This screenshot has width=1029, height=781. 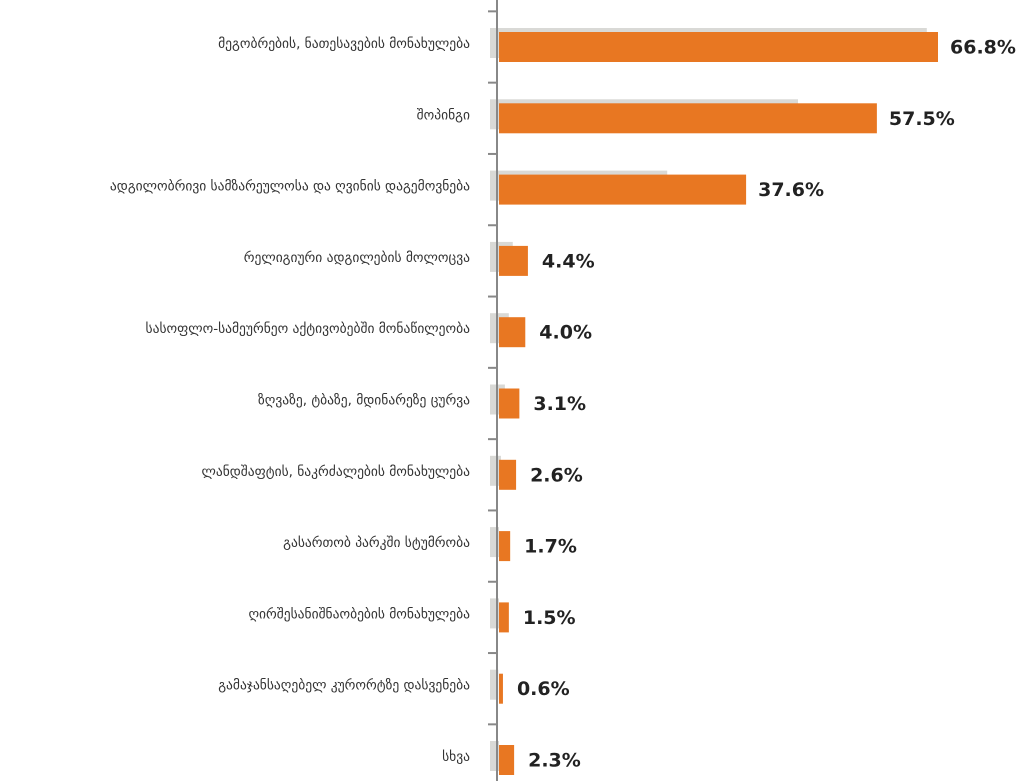 What do you see at coordinates (357, 257) in the screenshot?
I see `category-label: რელიგიური ადგილების მოლოცვა` at bounding box center [357, 257].